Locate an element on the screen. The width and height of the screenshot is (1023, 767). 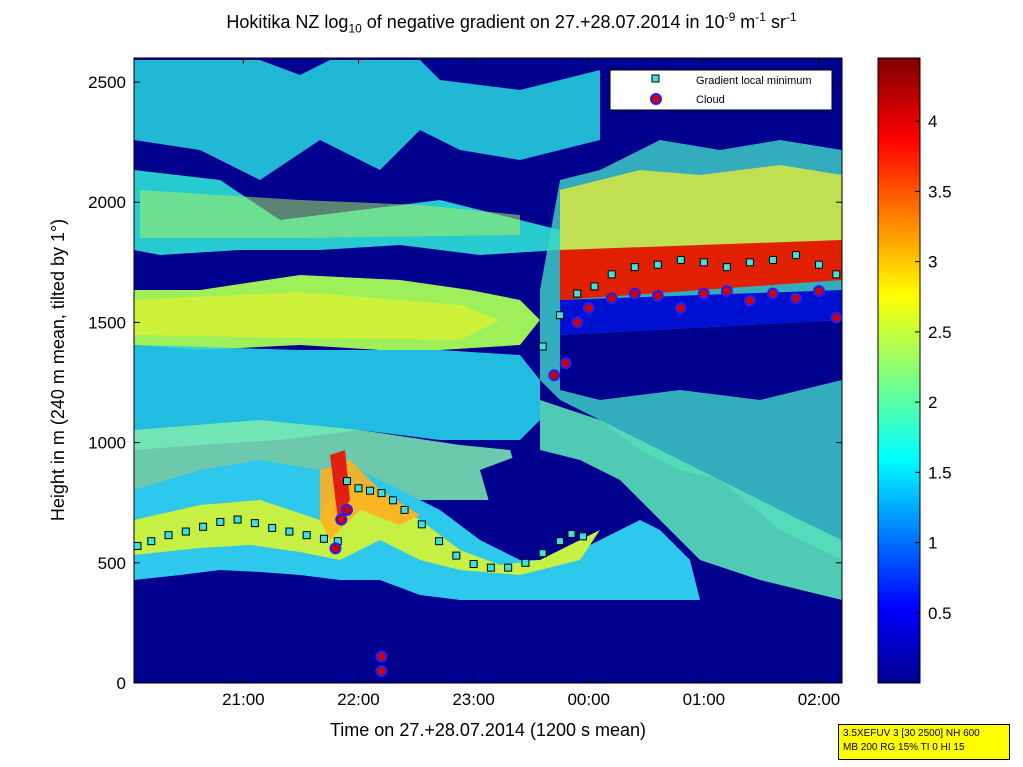
info-line-2: MB 200 RG 15% TI 0 HI 15 is located at coordinates (904, 747).